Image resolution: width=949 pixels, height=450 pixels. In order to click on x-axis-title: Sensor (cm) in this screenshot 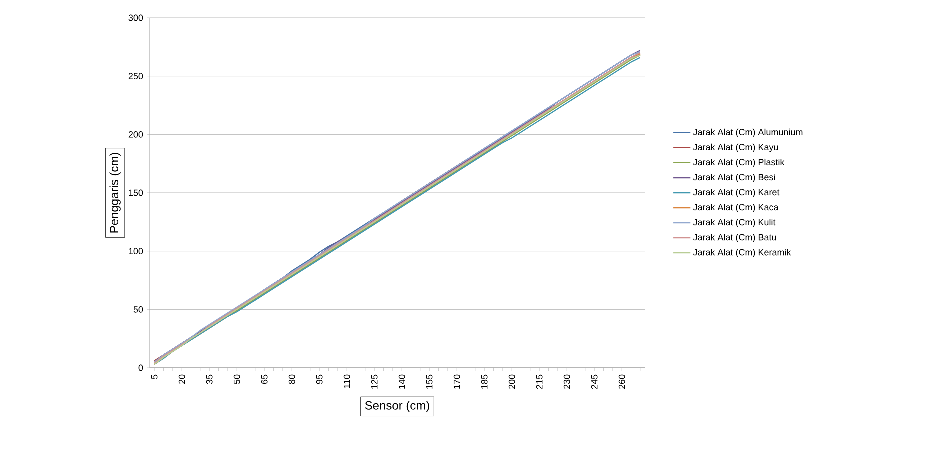, I will do `click(397, 406)`.